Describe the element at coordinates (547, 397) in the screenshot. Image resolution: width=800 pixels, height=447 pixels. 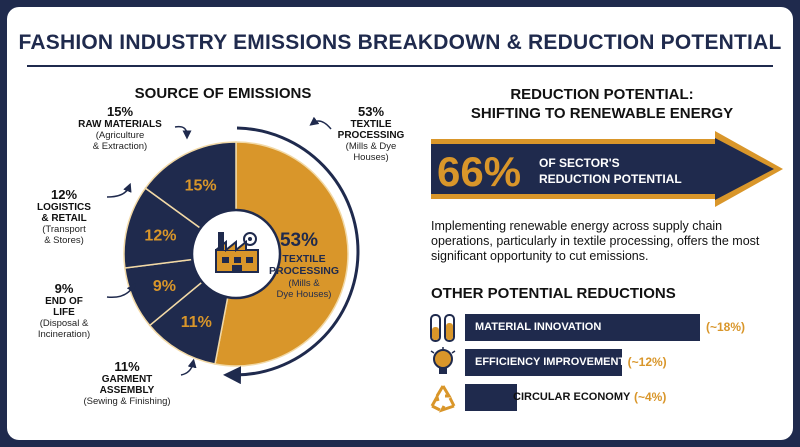
I see `reduction-bar-circular-economy: CIRCULAR ECONOMY` at that location.